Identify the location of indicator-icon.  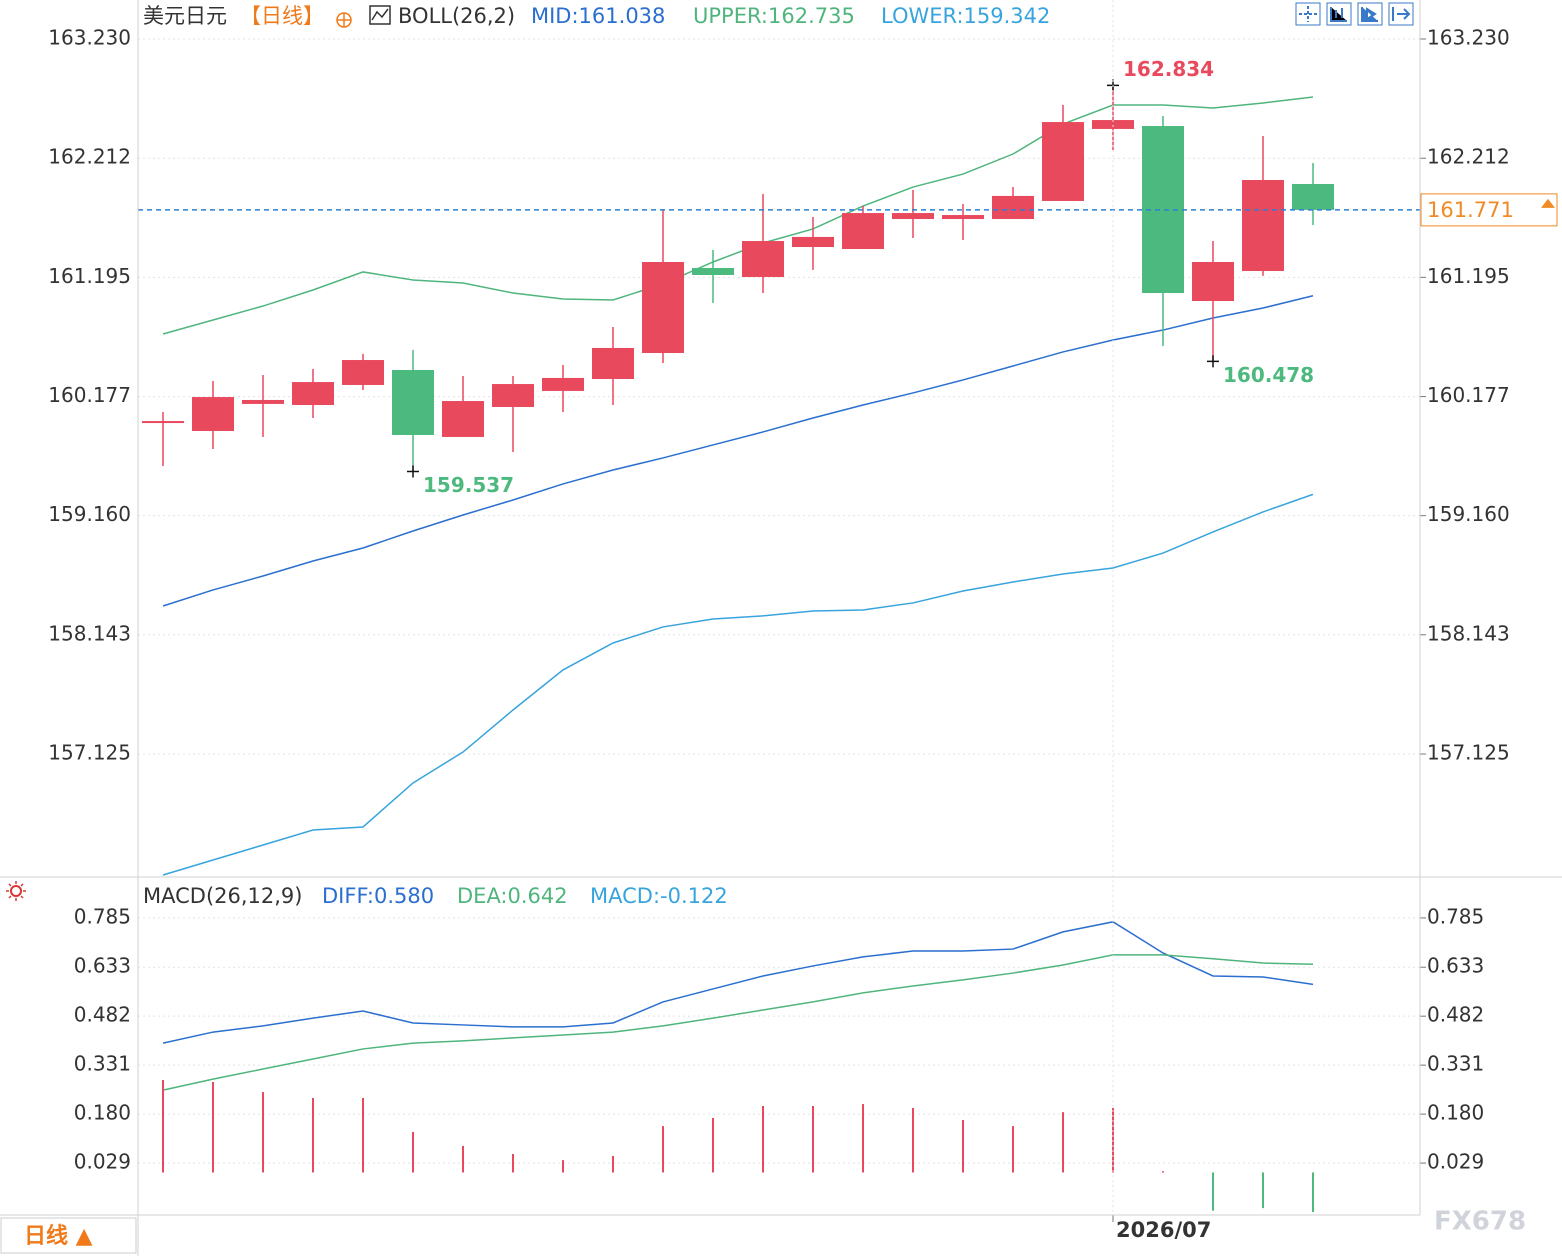
(380, 15).